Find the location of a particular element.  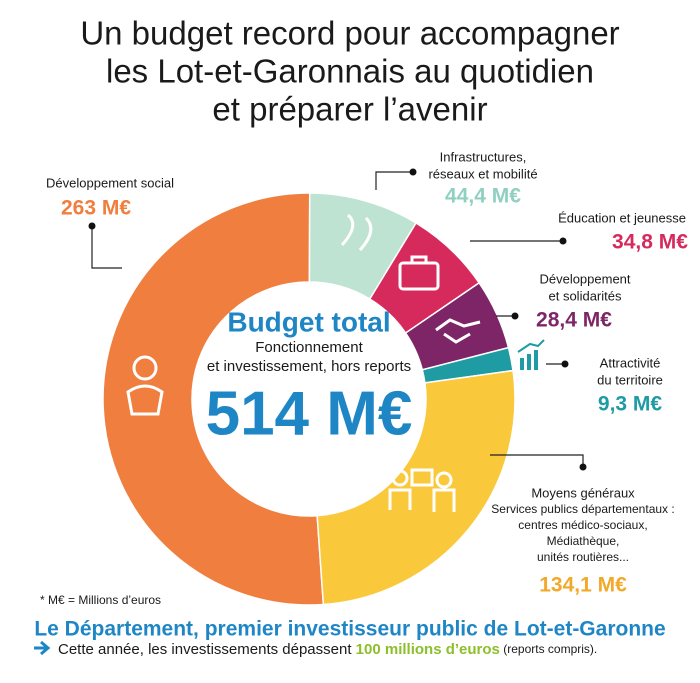

value-label: 9,3 M€ is located at coordinates (630, 404).